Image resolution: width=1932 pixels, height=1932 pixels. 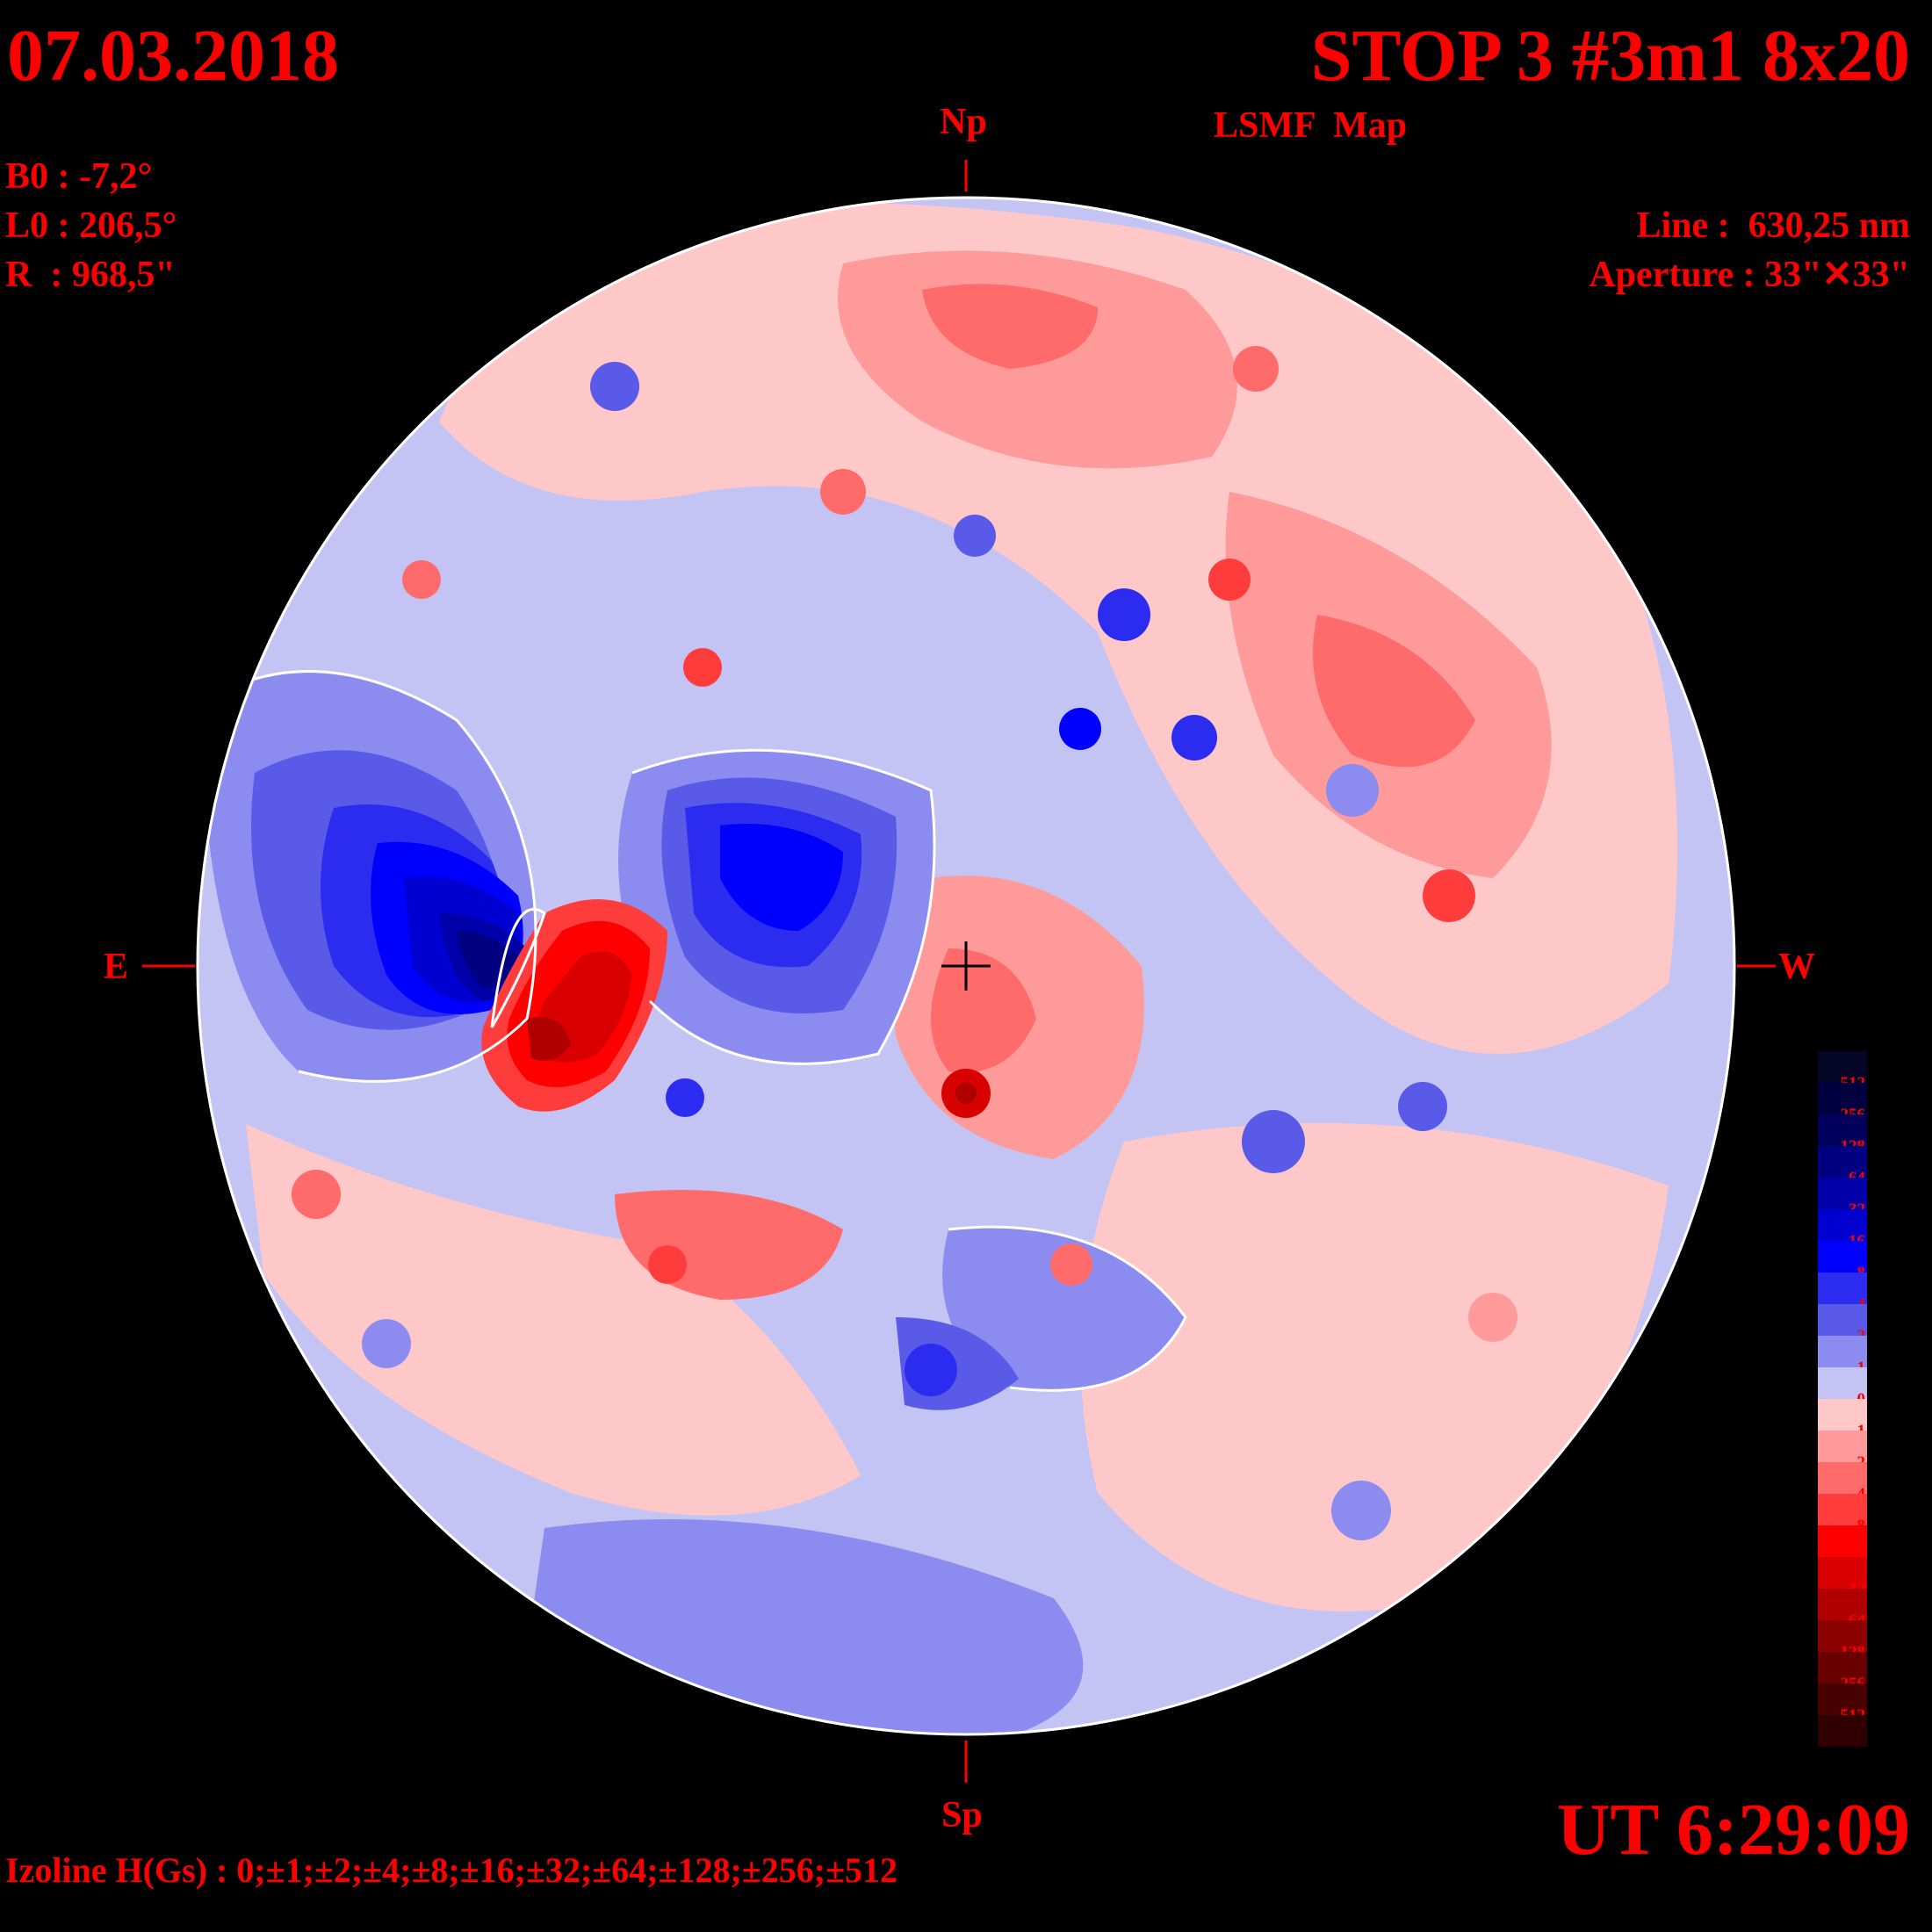 I want to click on north-pole-label: Np, so click(x=963, y=122).